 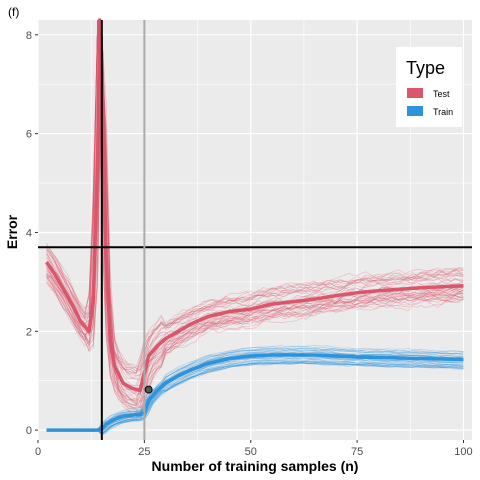 What do you see at coordinates (12, 231) in the screenshot?
I see `y-axis-title: Error` at bounding box center [12, 231].